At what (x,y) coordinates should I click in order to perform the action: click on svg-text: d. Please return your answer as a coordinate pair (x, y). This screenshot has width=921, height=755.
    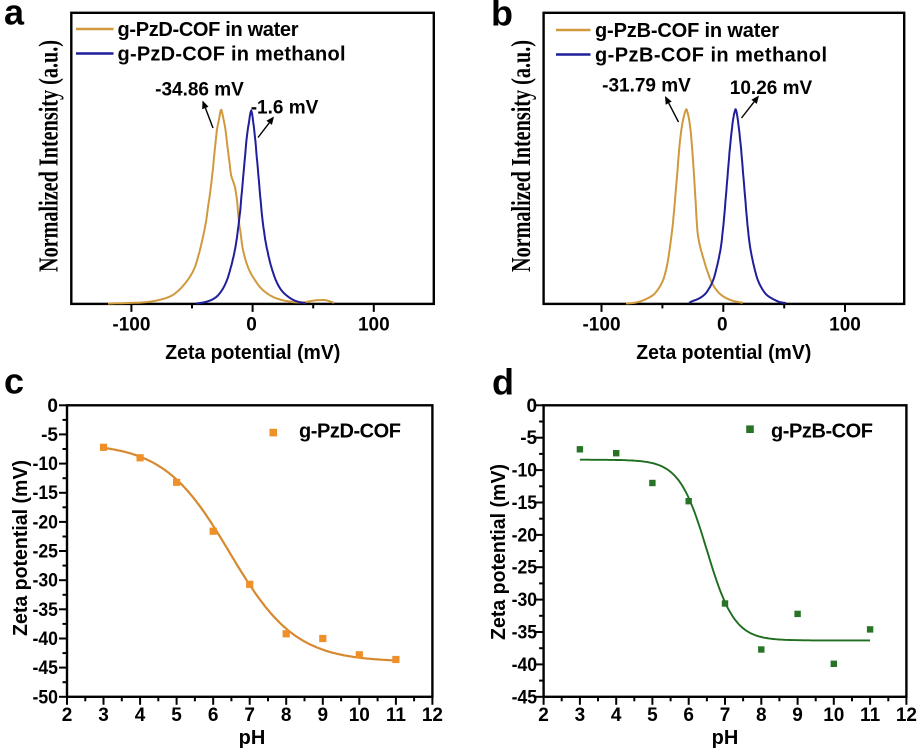
    Looking at the image, I should click on (503, 381).